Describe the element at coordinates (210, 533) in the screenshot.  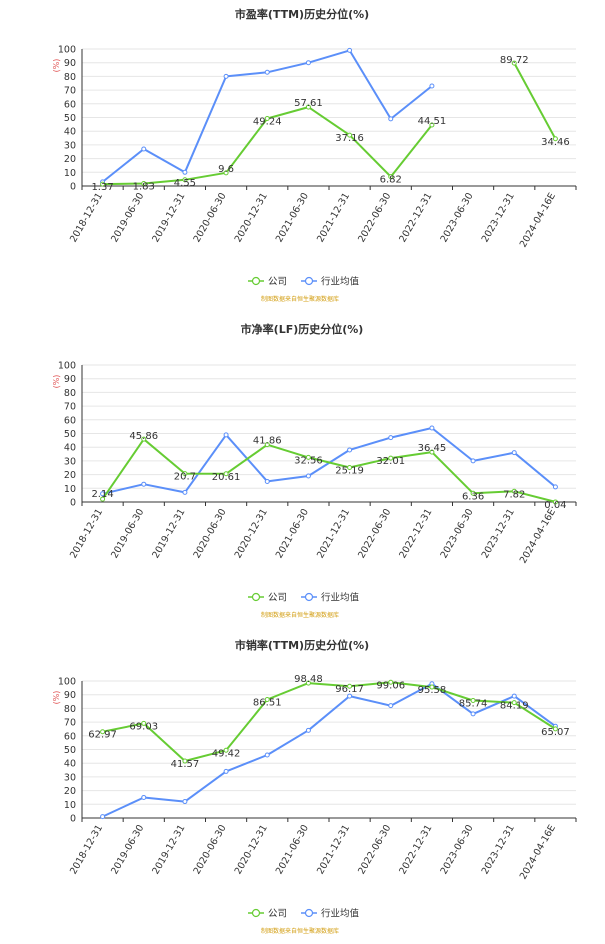
I see `x-tick-label: 2020-06-30` at that location.